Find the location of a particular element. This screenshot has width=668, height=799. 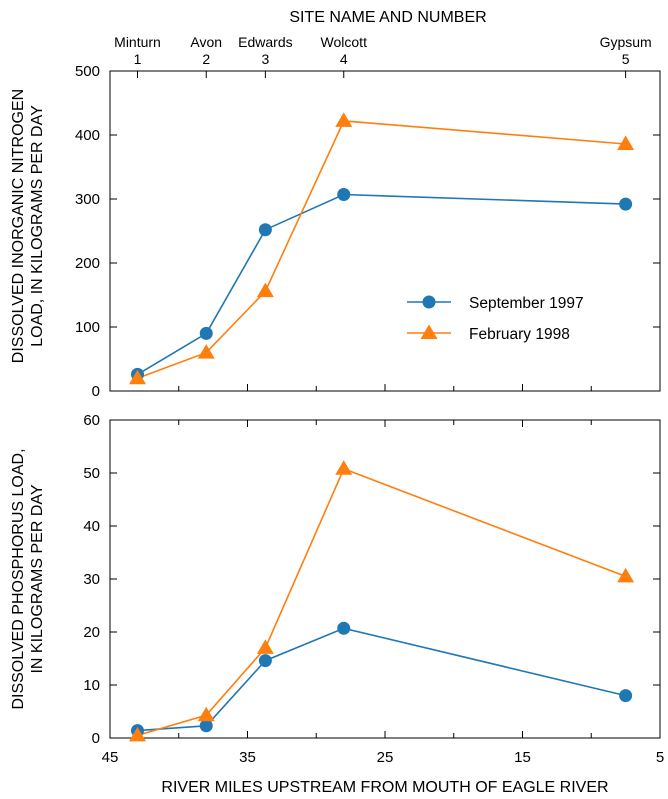

legend-february-marker is located at coordinates (429, 331).